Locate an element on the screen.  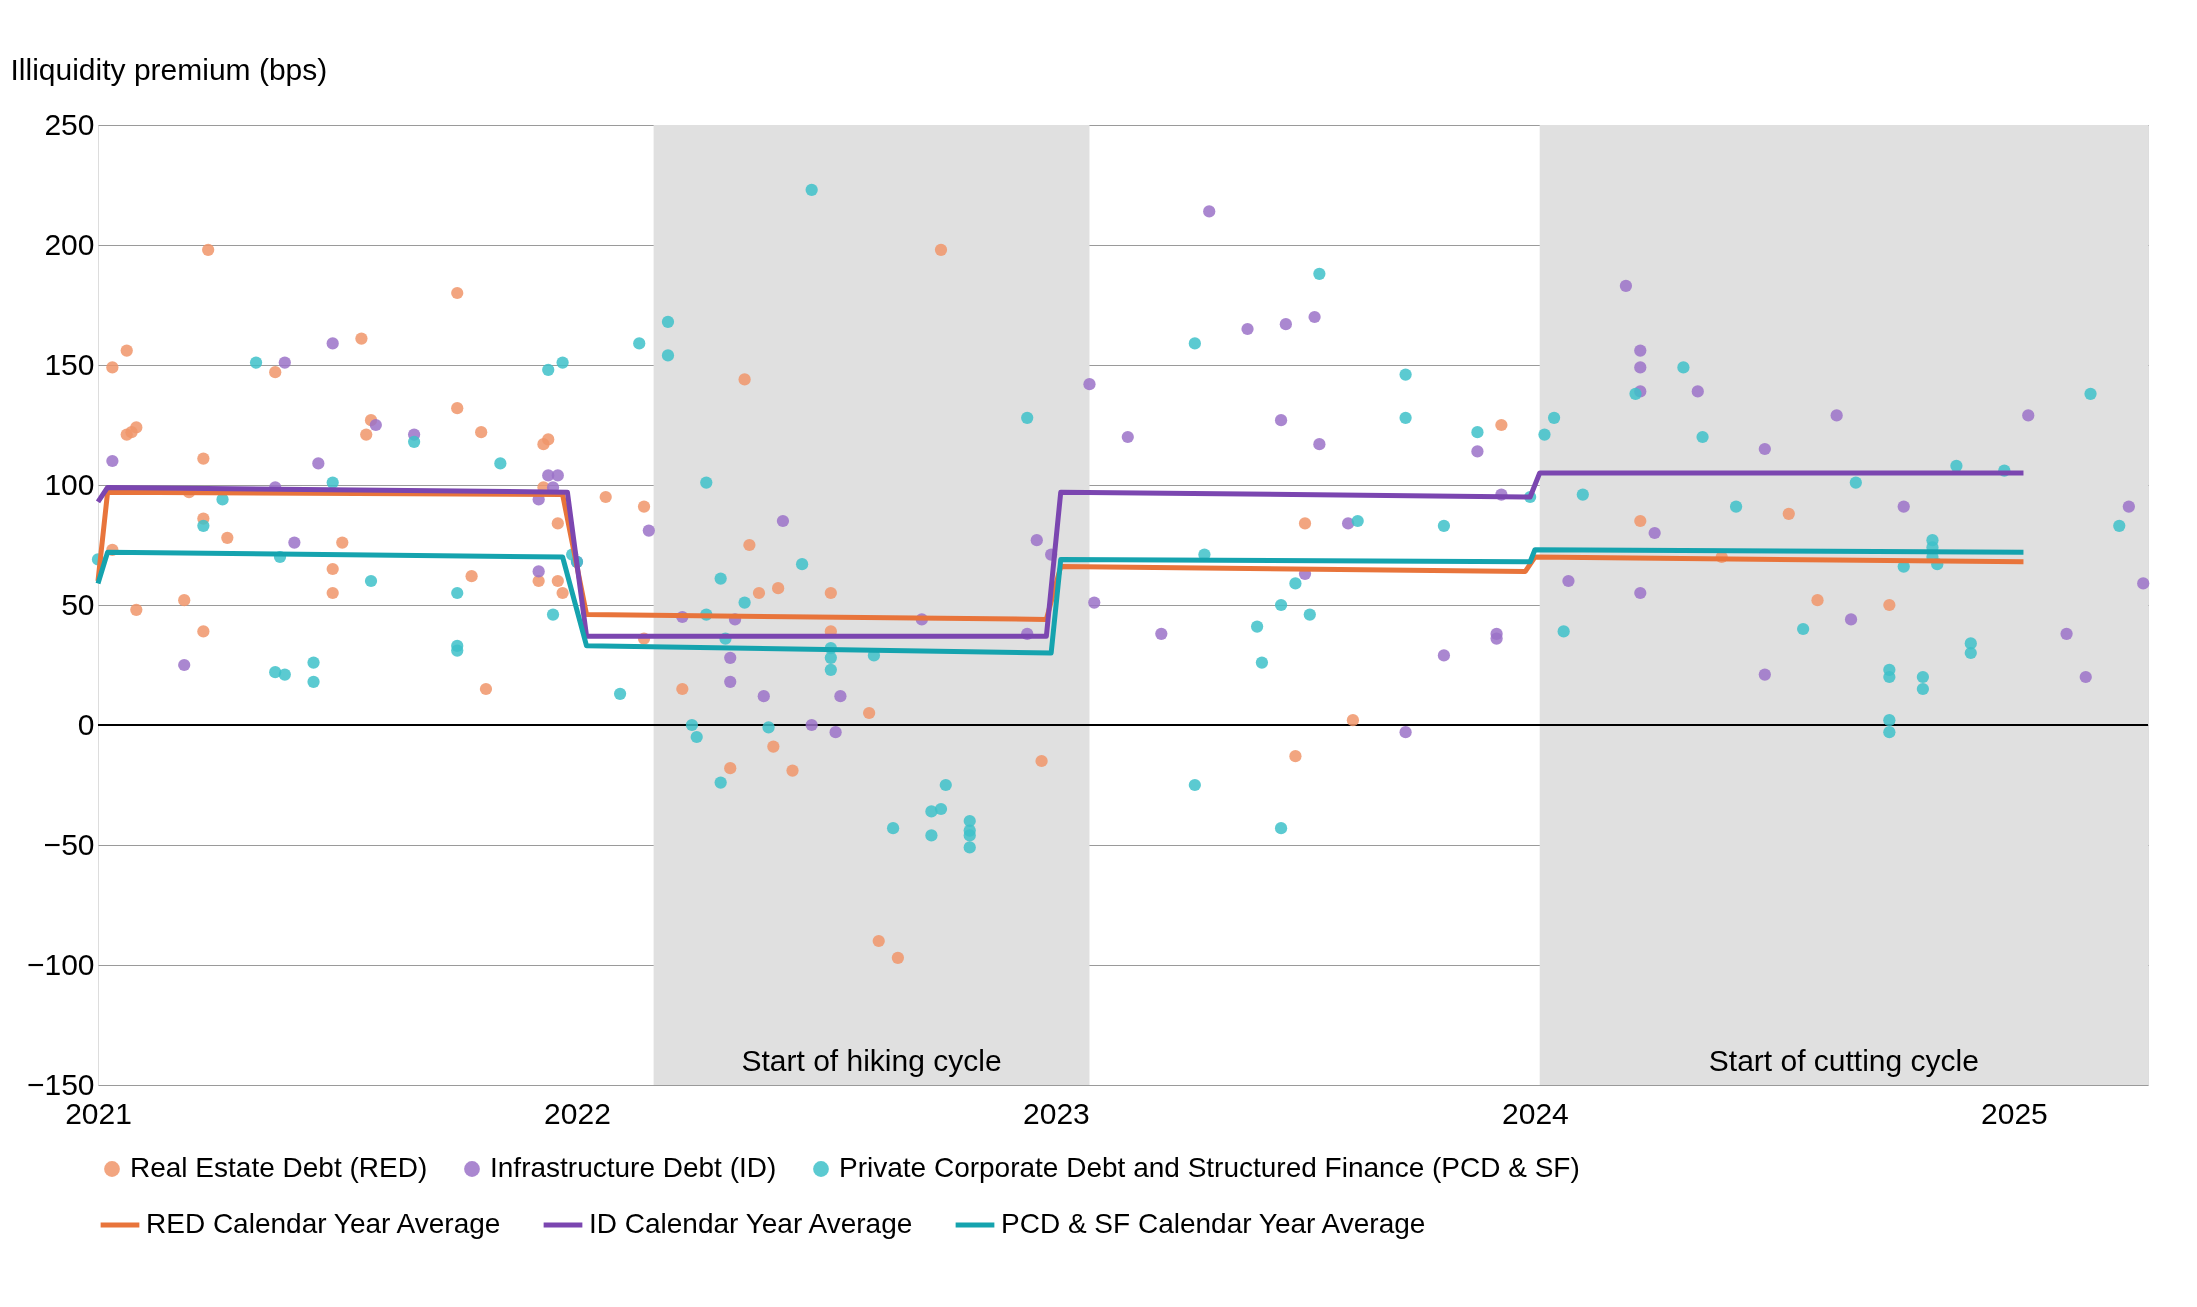
x-tick-label: 2024 is located at coordinates (1535, 1113).